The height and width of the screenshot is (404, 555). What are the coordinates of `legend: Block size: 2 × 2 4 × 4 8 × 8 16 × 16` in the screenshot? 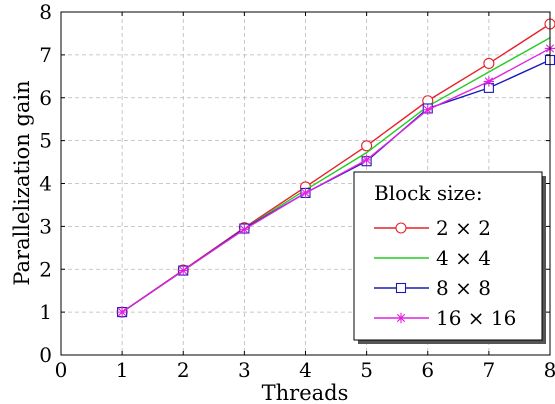 It's located at (449, 257).